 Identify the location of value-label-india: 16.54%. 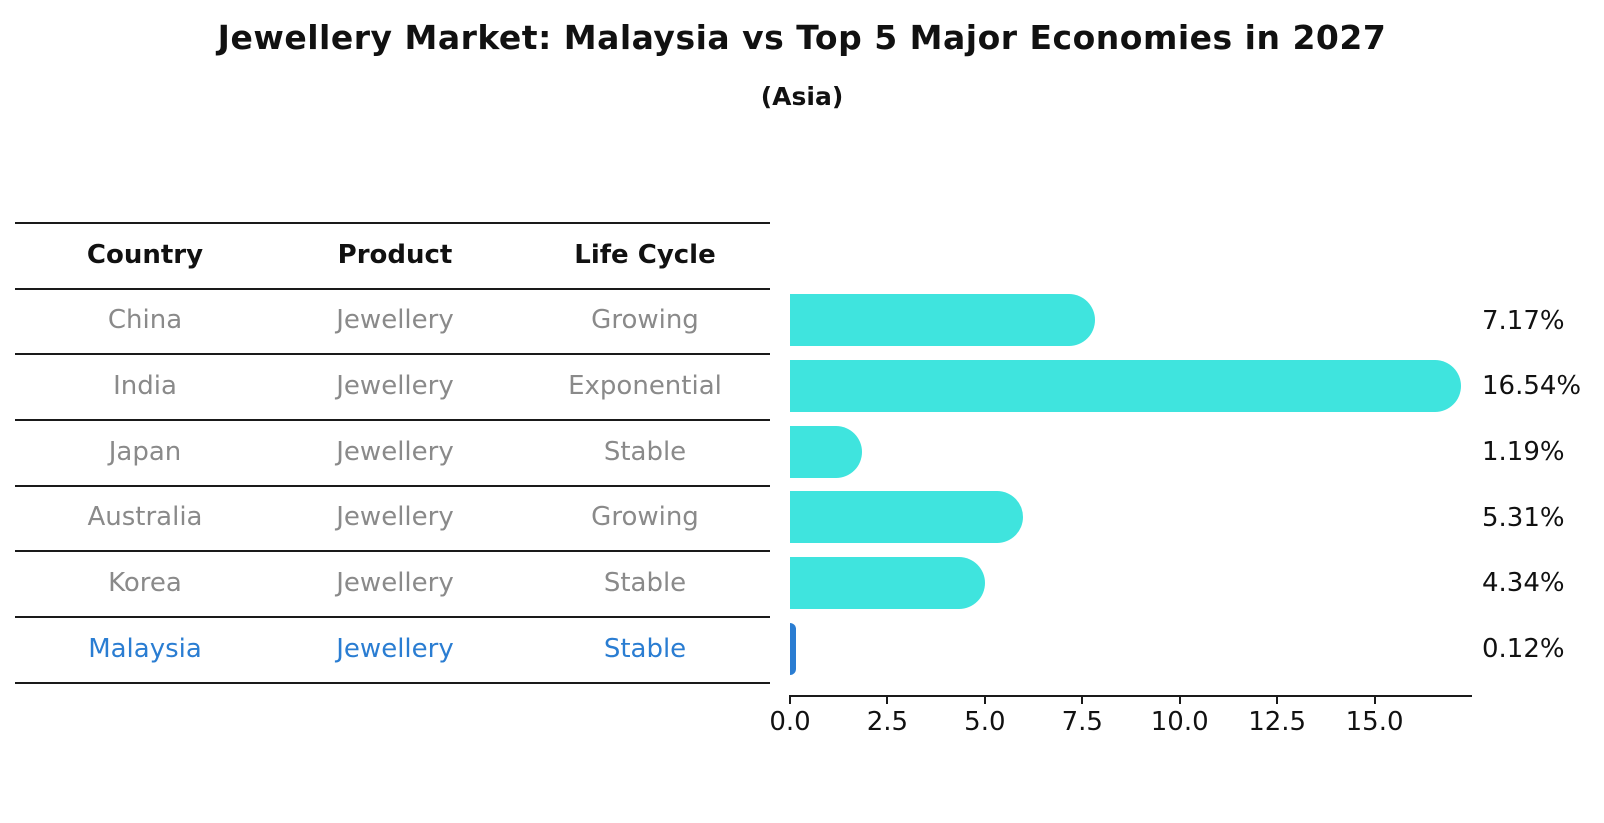
(1532, 386).